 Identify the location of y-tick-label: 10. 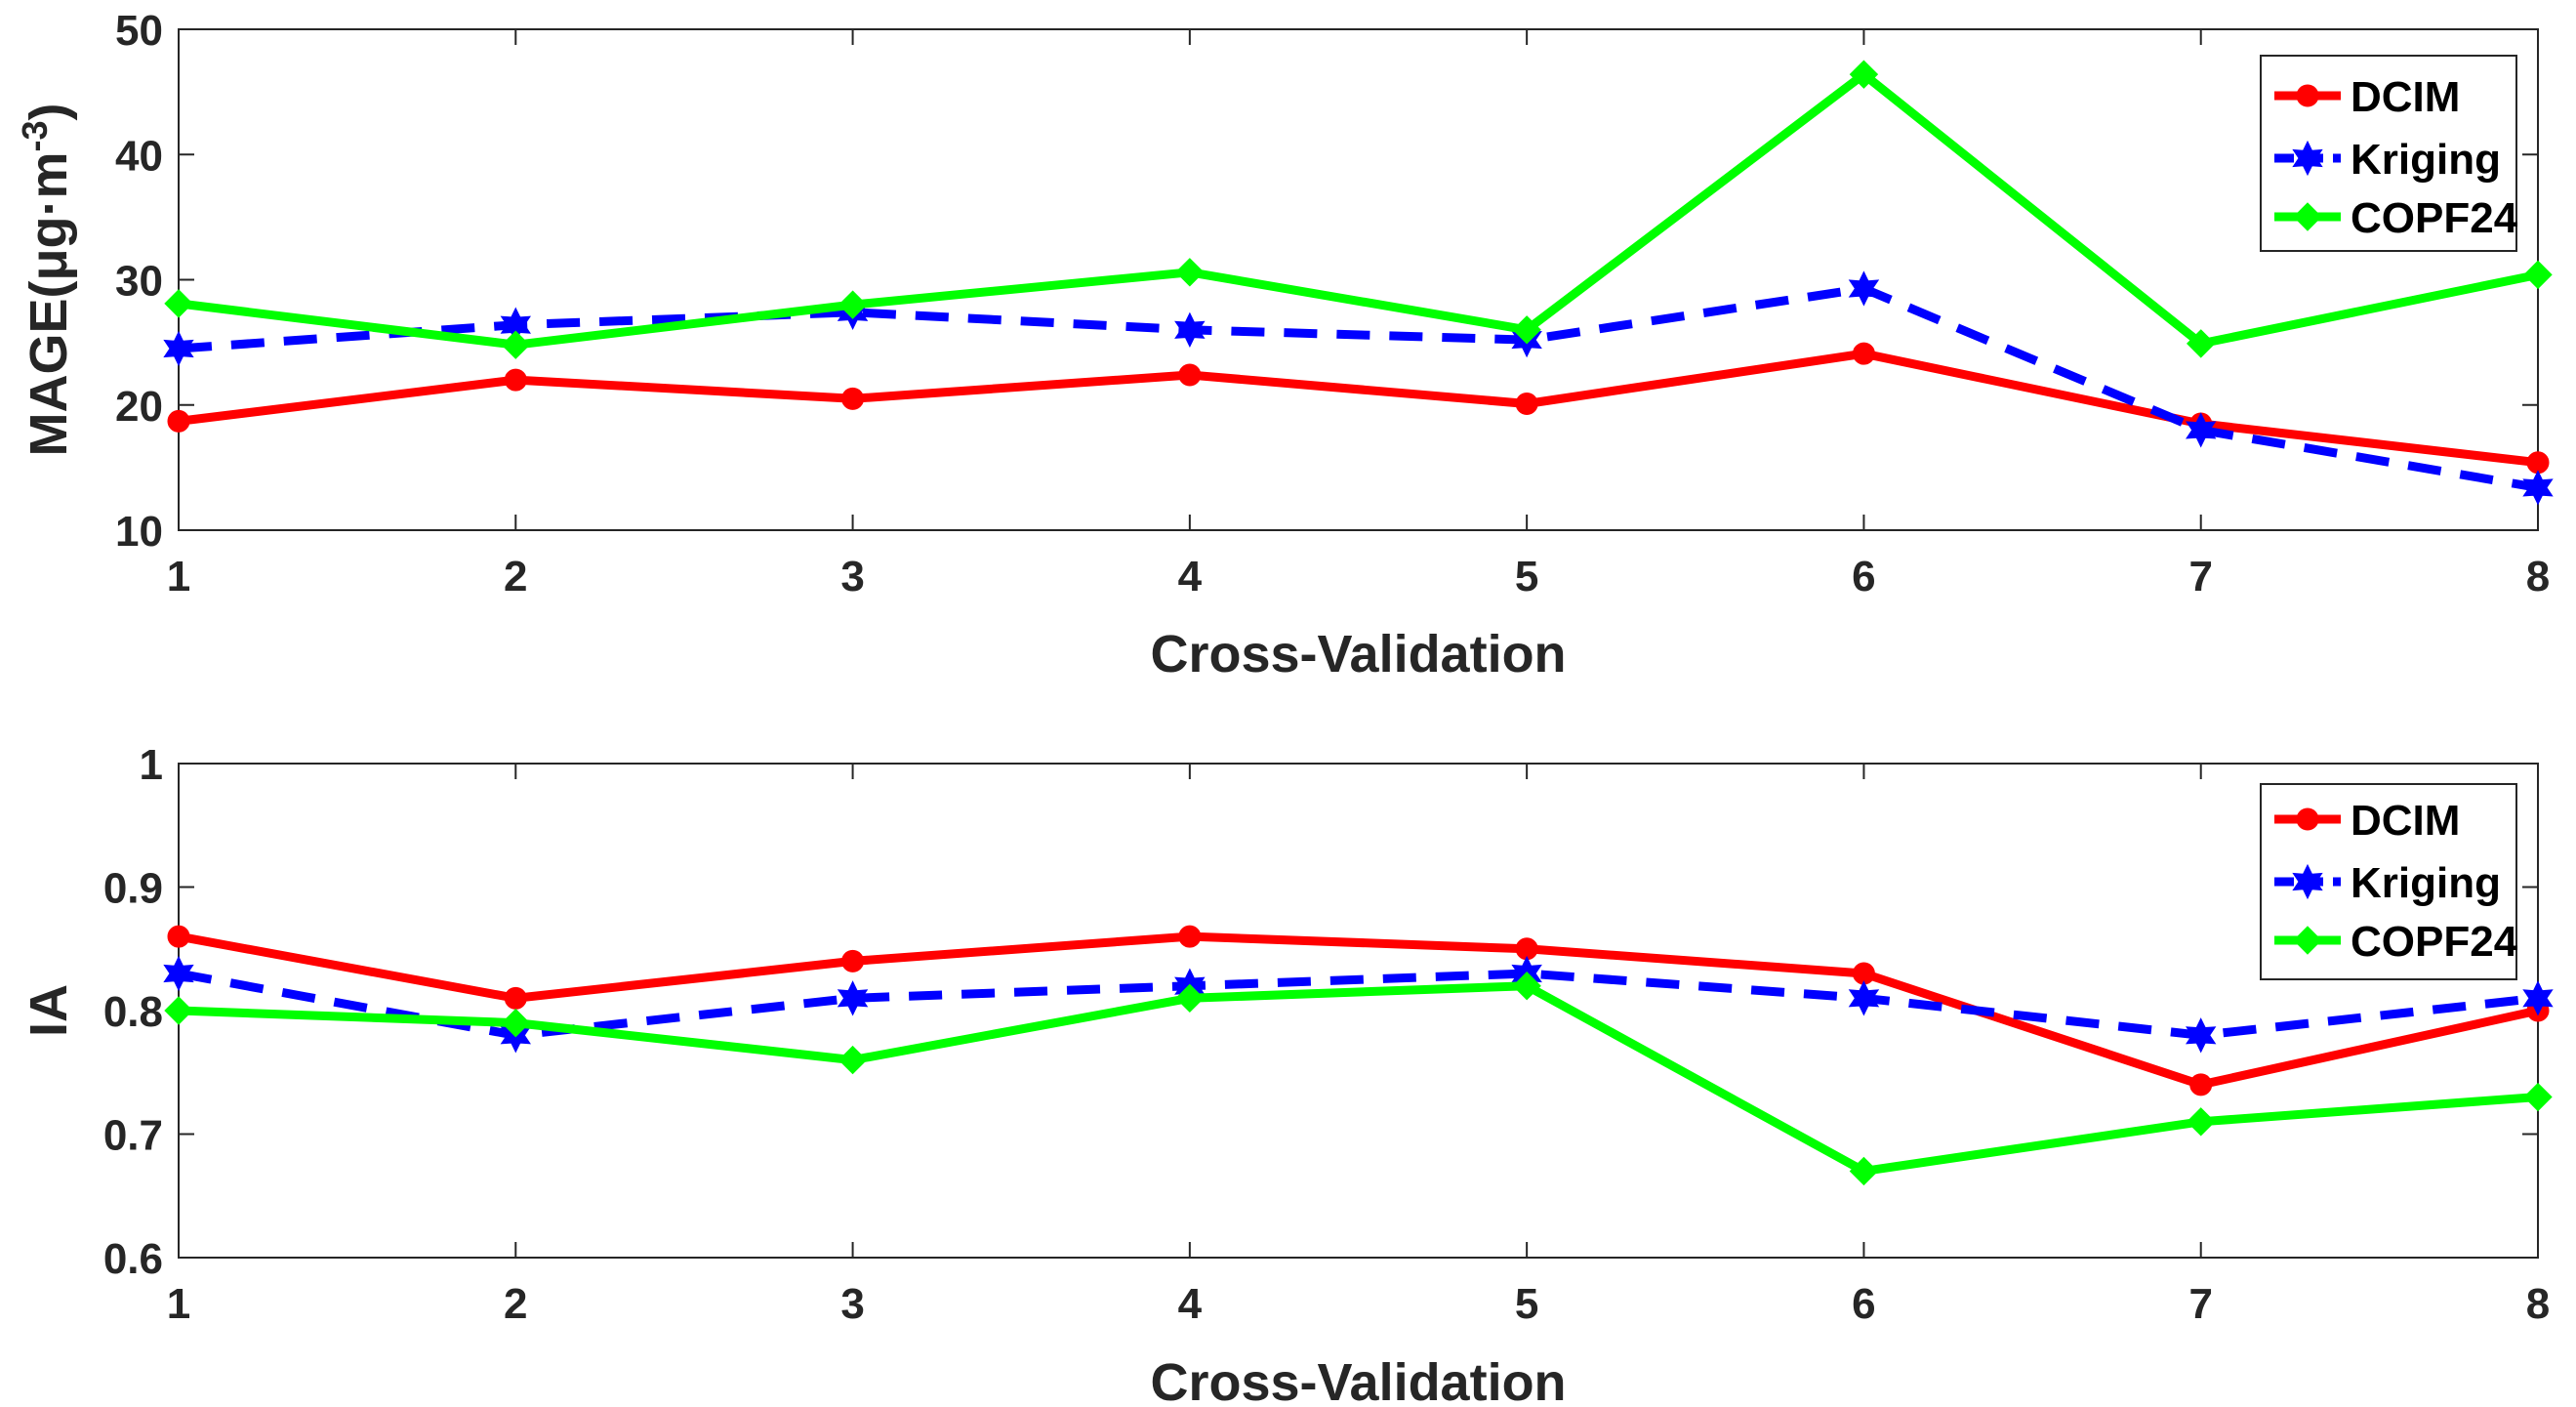
(139, 532).